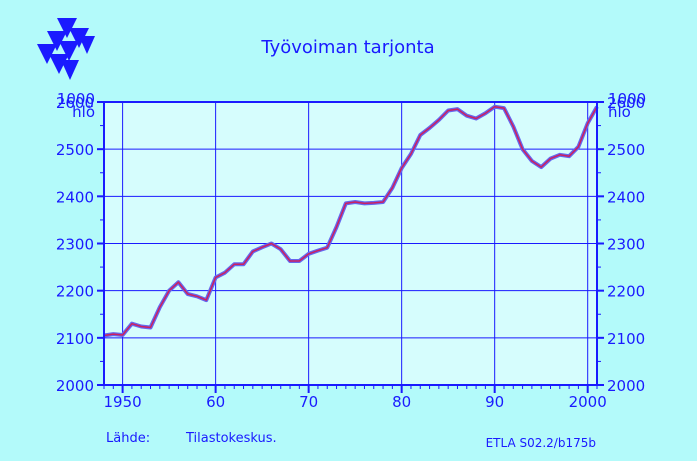 This screenshot has height=461, width=697. Describe the element at coordinates (83, 112) in the screenshot. I see `y-unit-sublabel-left: hlö` at that location.